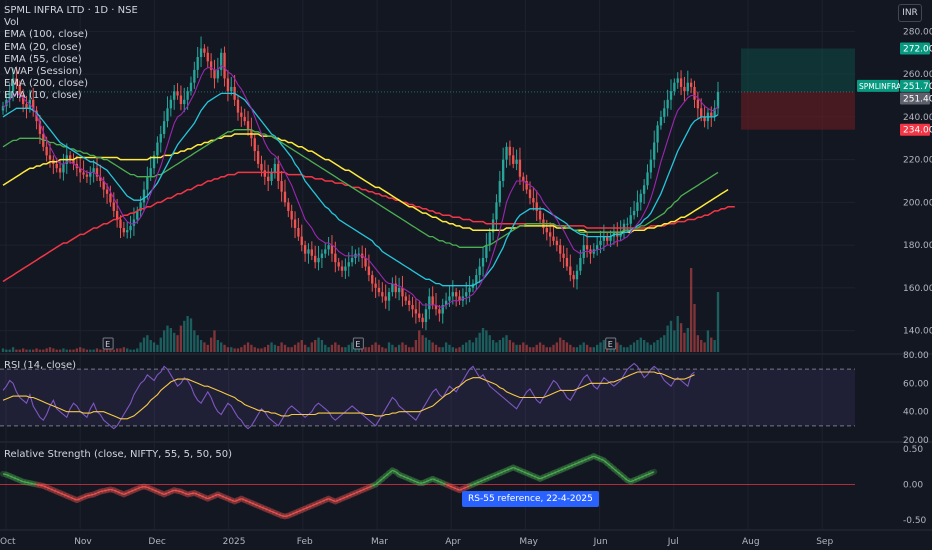  I want to click on last-price-label: 251.70, so click(917, 87).